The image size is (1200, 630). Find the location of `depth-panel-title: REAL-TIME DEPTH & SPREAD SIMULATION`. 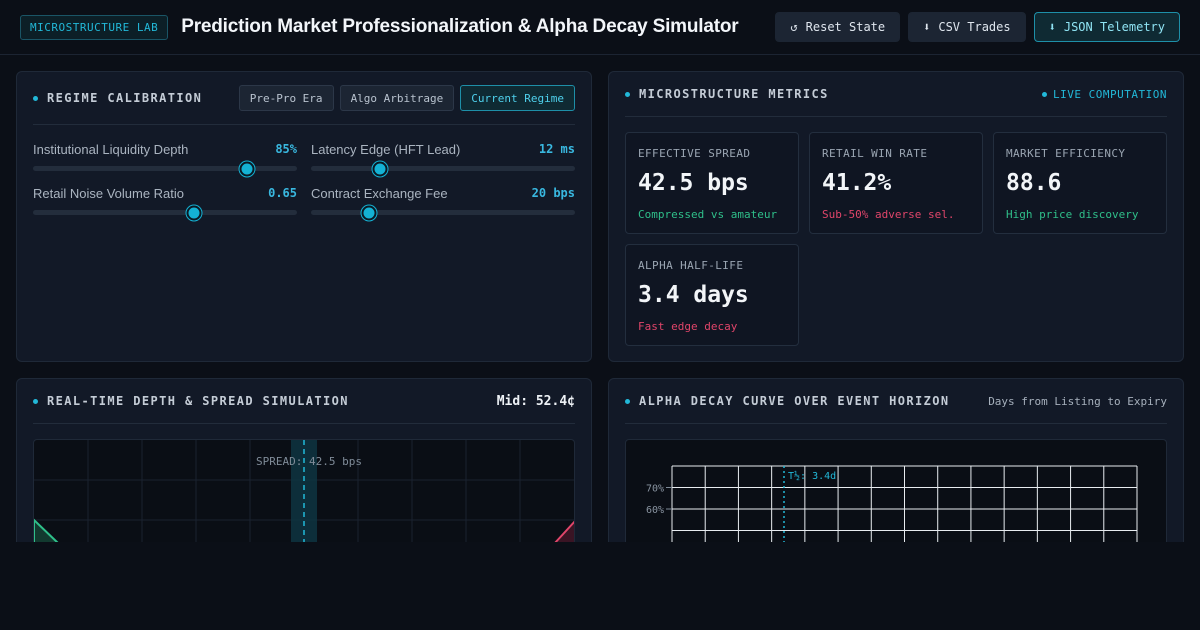

depth-panel-title: REAL-TIME DEPTH & SPREAD SIMULATION is located at coordinates (198, 401).